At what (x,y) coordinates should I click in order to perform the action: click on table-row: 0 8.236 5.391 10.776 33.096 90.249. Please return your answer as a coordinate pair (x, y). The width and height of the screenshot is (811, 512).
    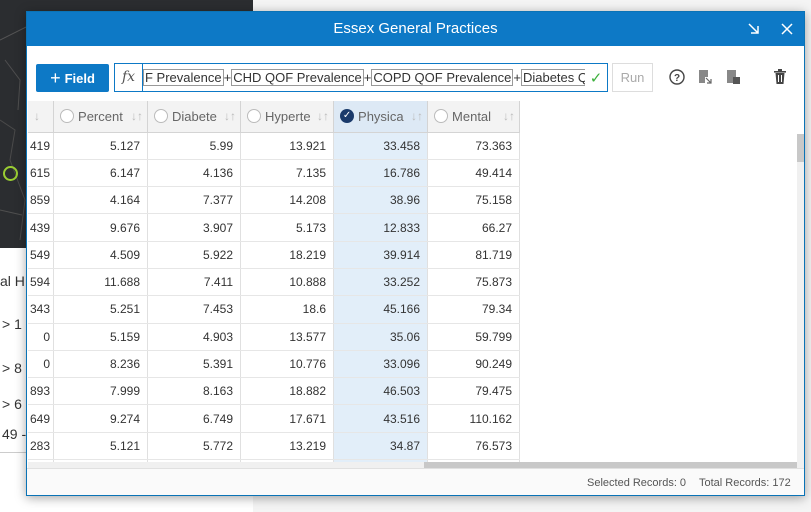
    Looking at the image, I should click on (274, 364).